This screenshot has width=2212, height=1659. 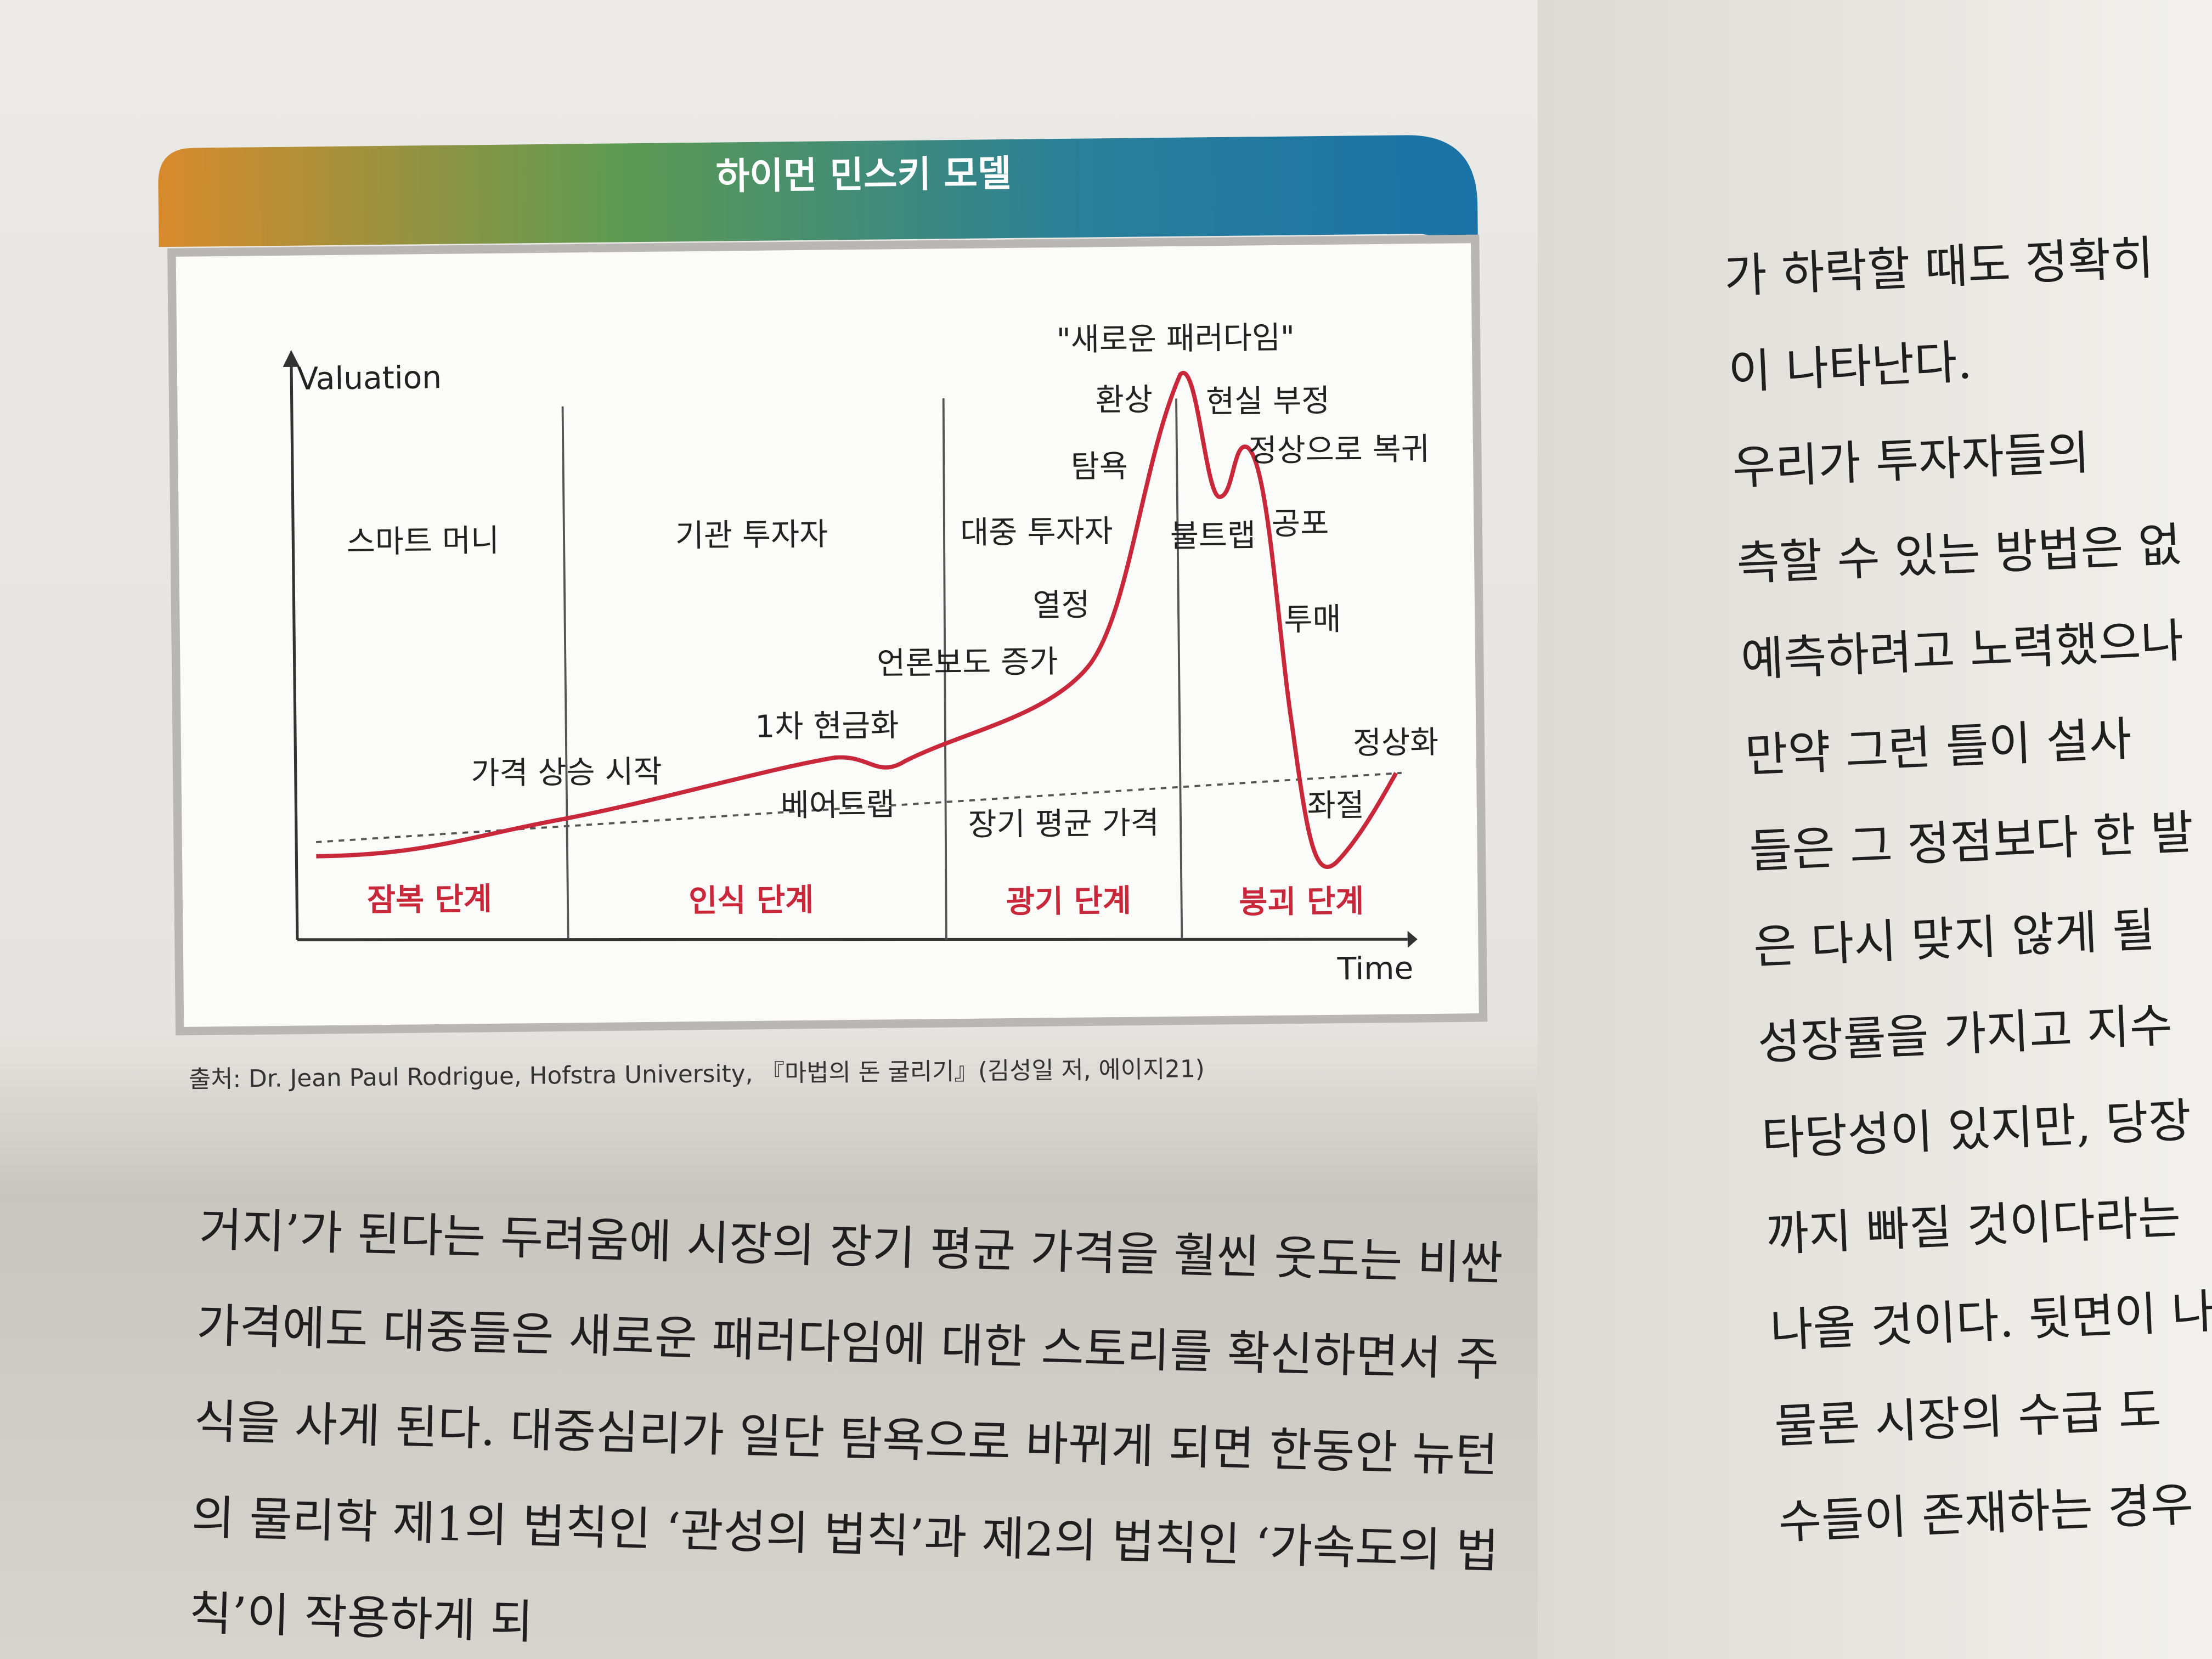 I want to click on phase: 잠복 단계, so click(x=430, y=900).